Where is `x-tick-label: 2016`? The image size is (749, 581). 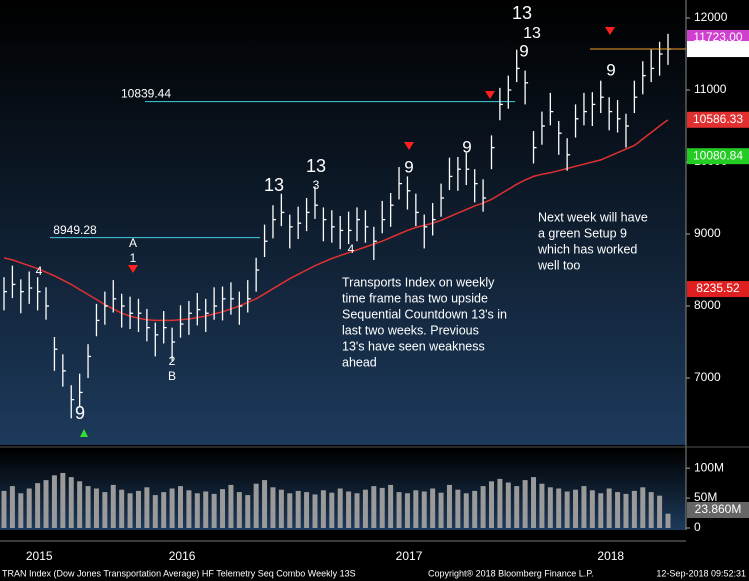 x-tick-label: 2016 is located at coordinates (182, 556).